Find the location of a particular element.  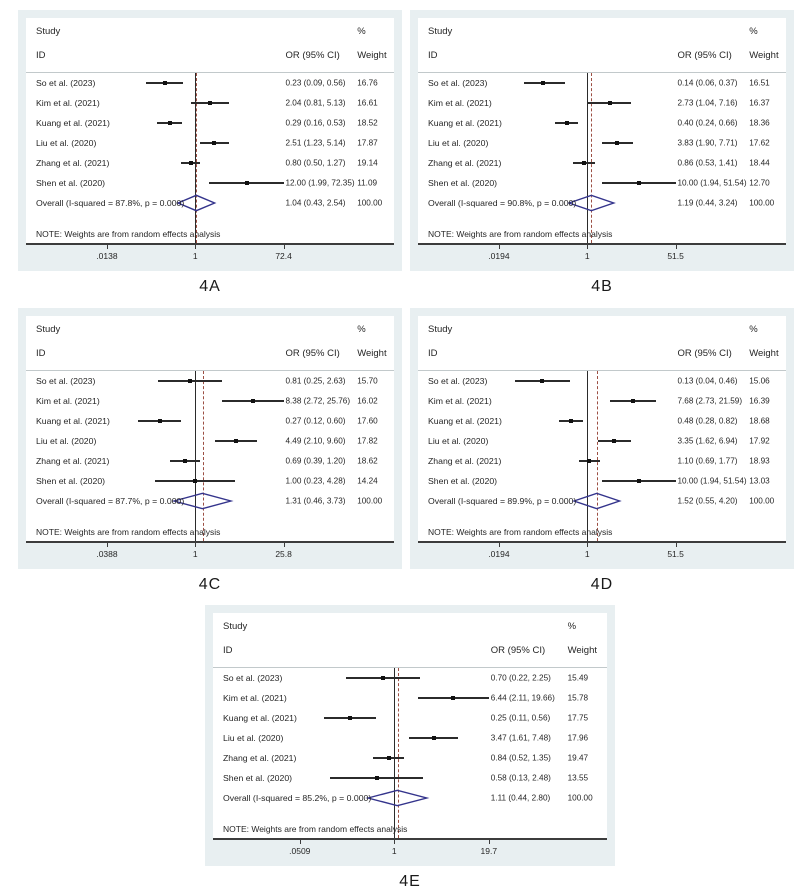

weight-value: 18.36 is located at coordinates (759, 123).